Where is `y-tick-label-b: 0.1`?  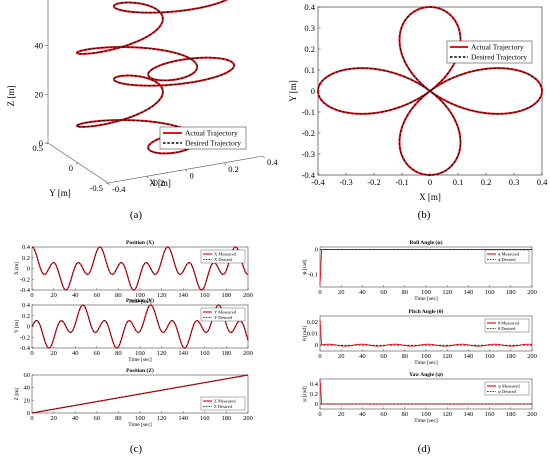 y-tick-label-b: 0.1 is located at coordinates (309, 70).